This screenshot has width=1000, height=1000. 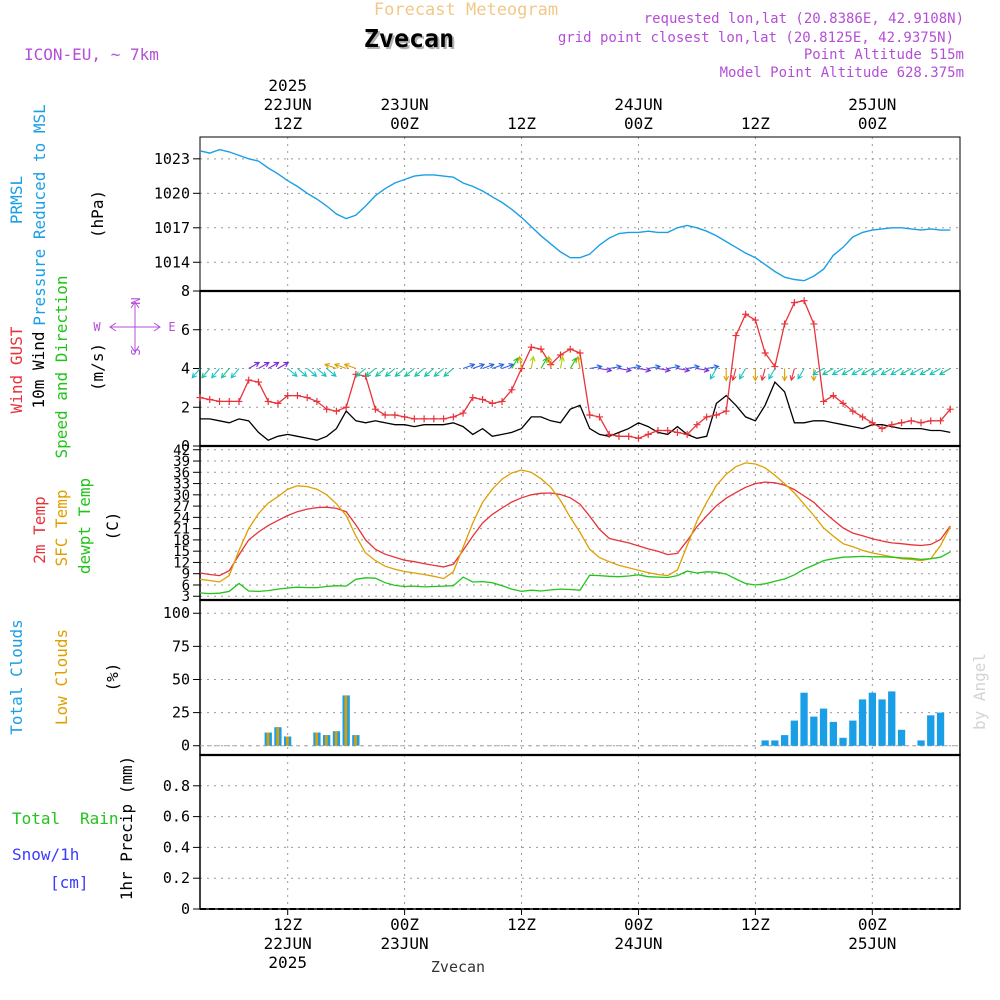 What do you see at coordinates (287, 962) in the screenshot?
I see `bottom-time-label: 2025` at bounding box center [287, 962].